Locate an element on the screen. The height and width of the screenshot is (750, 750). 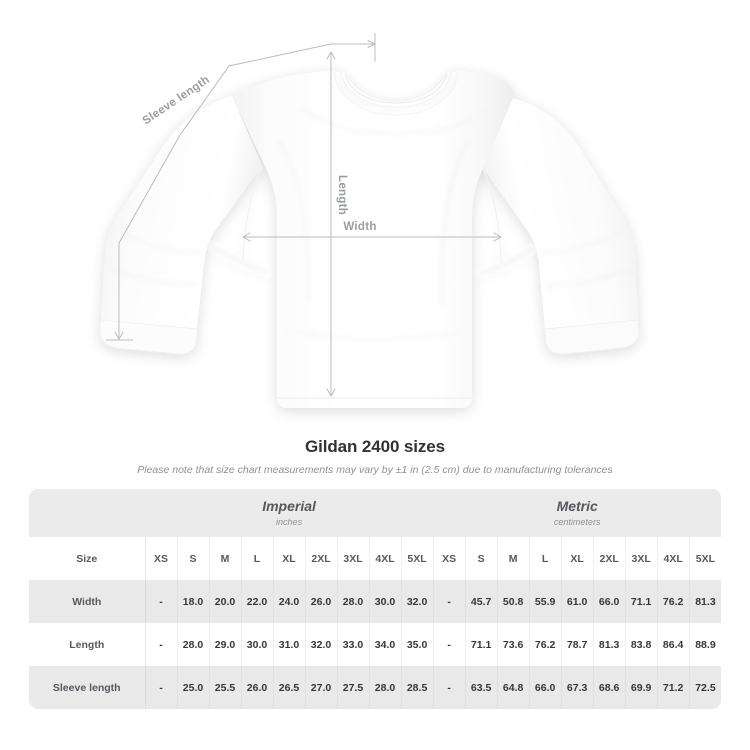
left-cuff is located at coordinates (148, 337).